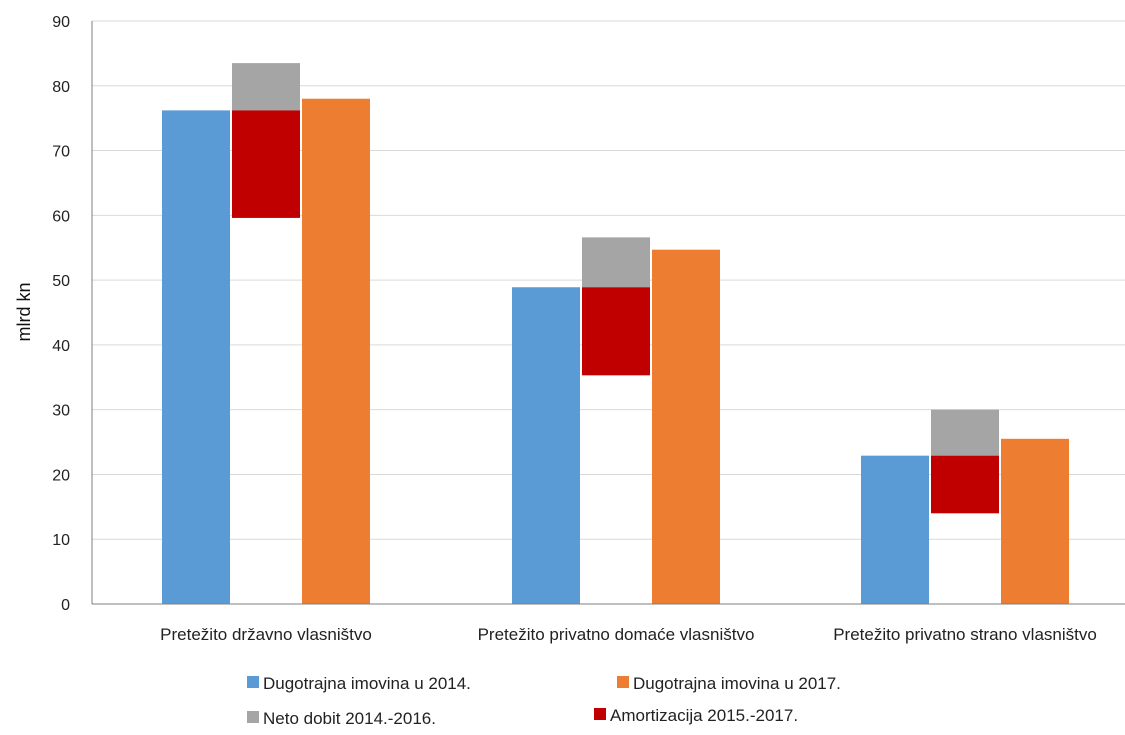 Image resolution: width=1125 pixels, height=735 pixels. Describe the element at coordinates (61, 152) in the screenshot. I see `y-tick-label: 70` at that location.